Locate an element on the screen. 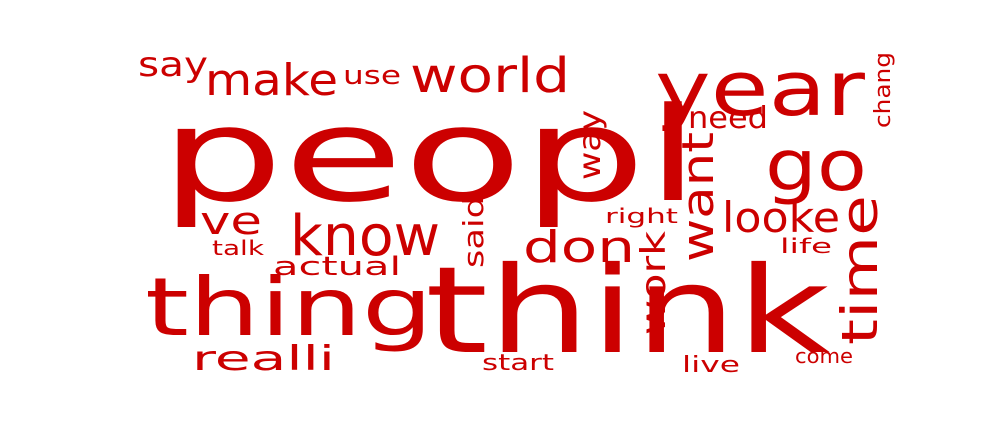 This screenshot has height=432, width=1008. word-way: way is located at coordinates (590, 145).